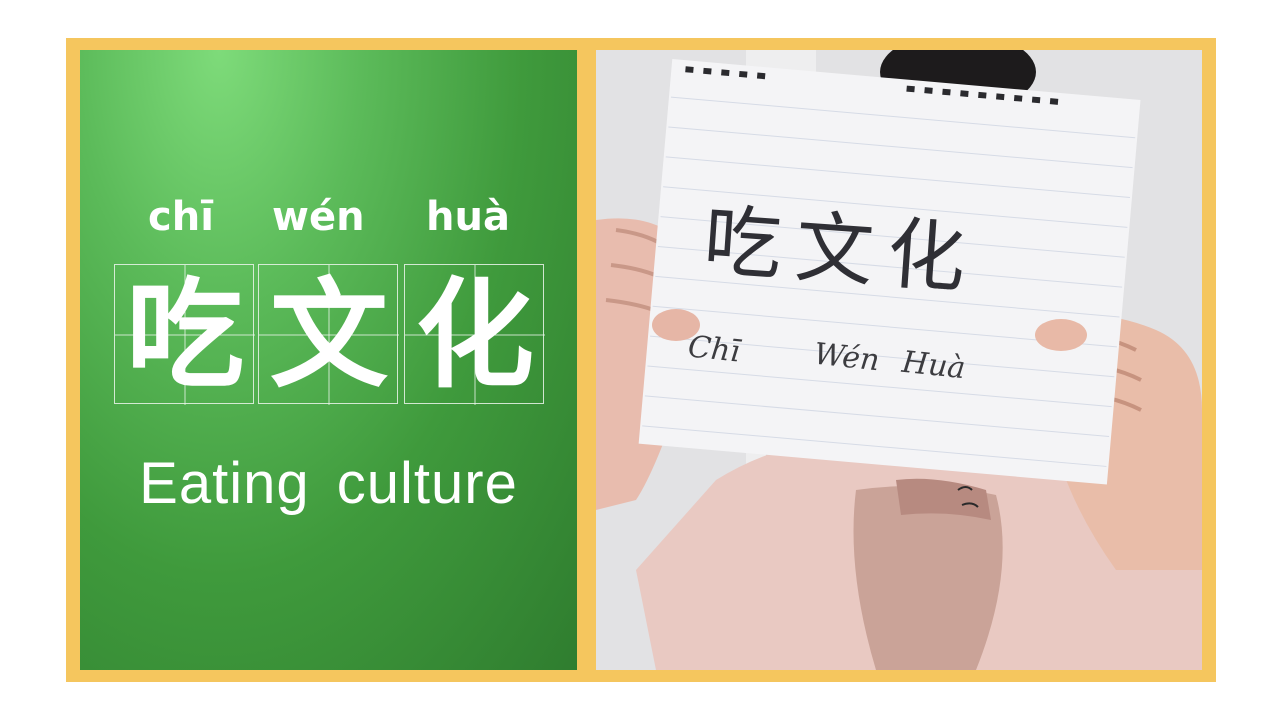  I want to click on character-grid: 吃 文 化, so click(329, 334).